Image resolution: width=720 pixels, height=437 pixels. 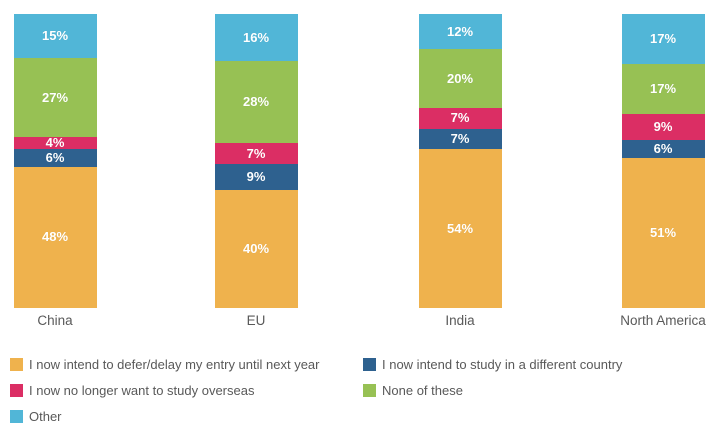 I want to click on legend-label: None of these, so click(x=422, y=390).